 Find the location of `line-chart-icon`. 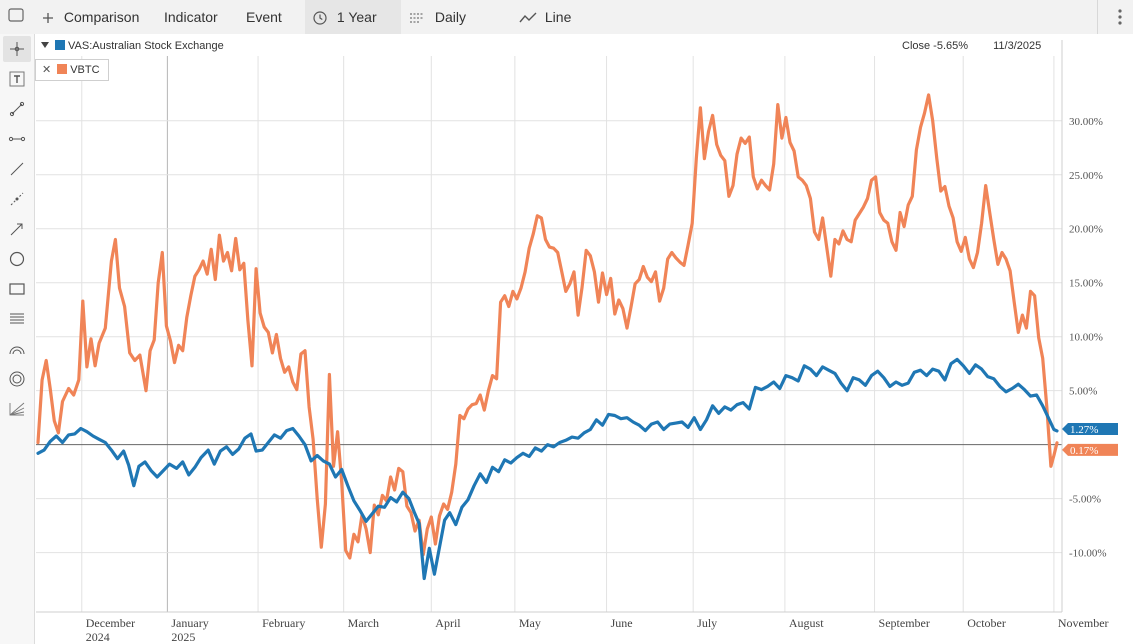

line-chart-icon is located at coordinates (528, 17).